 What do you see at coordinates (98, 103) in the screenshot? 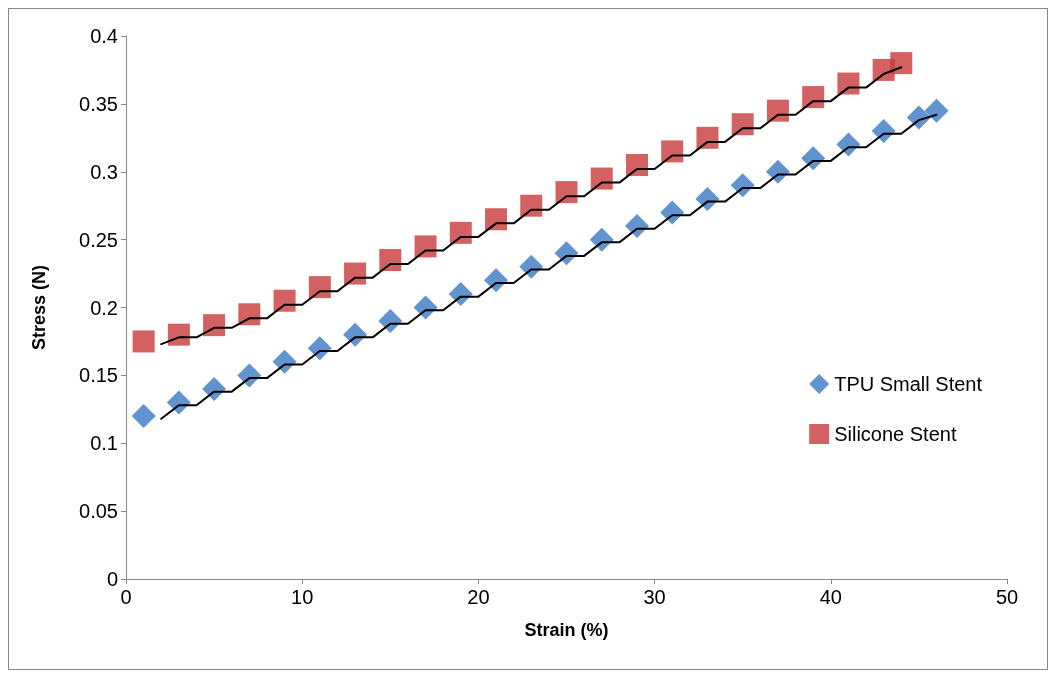
I see `y-tick-label: 0.35` at bounding box center [98, 103].